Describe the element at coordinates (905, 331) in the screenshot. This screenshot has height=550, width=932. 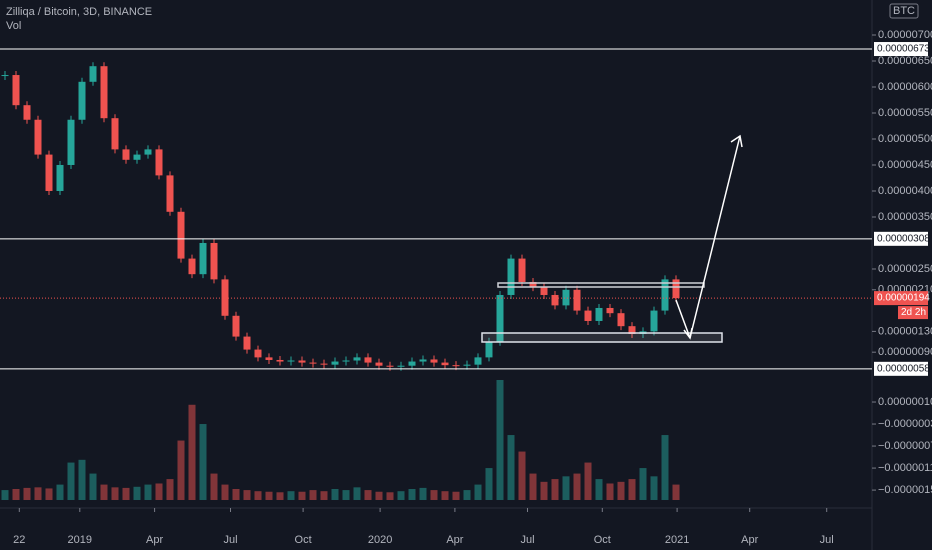
I see `y-tick-label: 0.00000130` at that location.